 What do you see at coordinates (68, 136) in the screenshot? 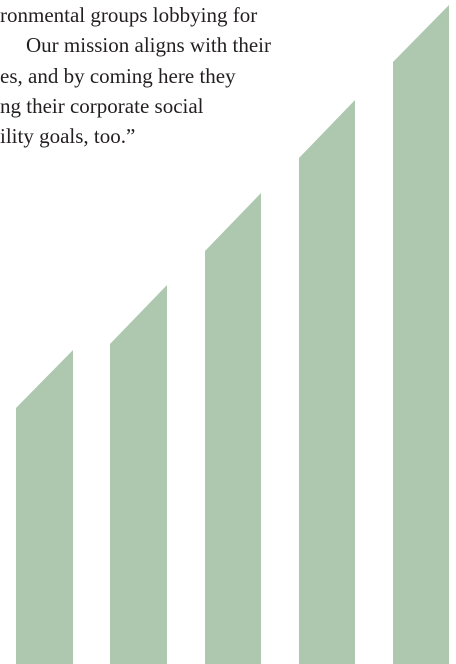
I see `quote-line: ility goals, too.”` at bounding box center [68, 136].